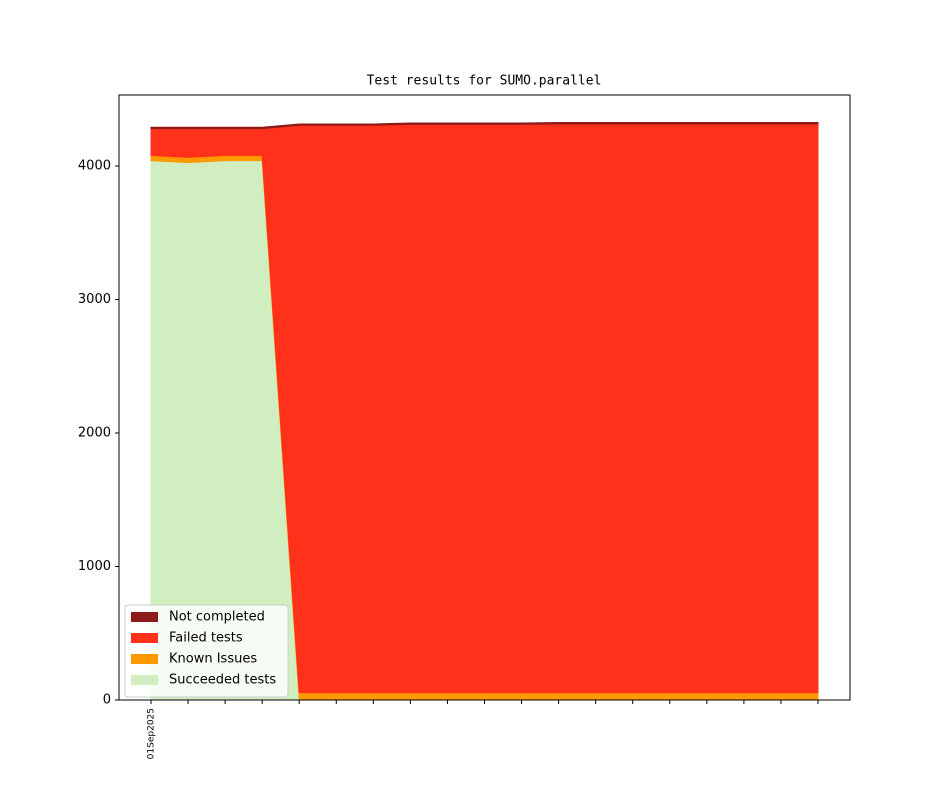 This screenshot has width=944, height=787. I want to click on y-tick-label: 2000, so click(94, 433).